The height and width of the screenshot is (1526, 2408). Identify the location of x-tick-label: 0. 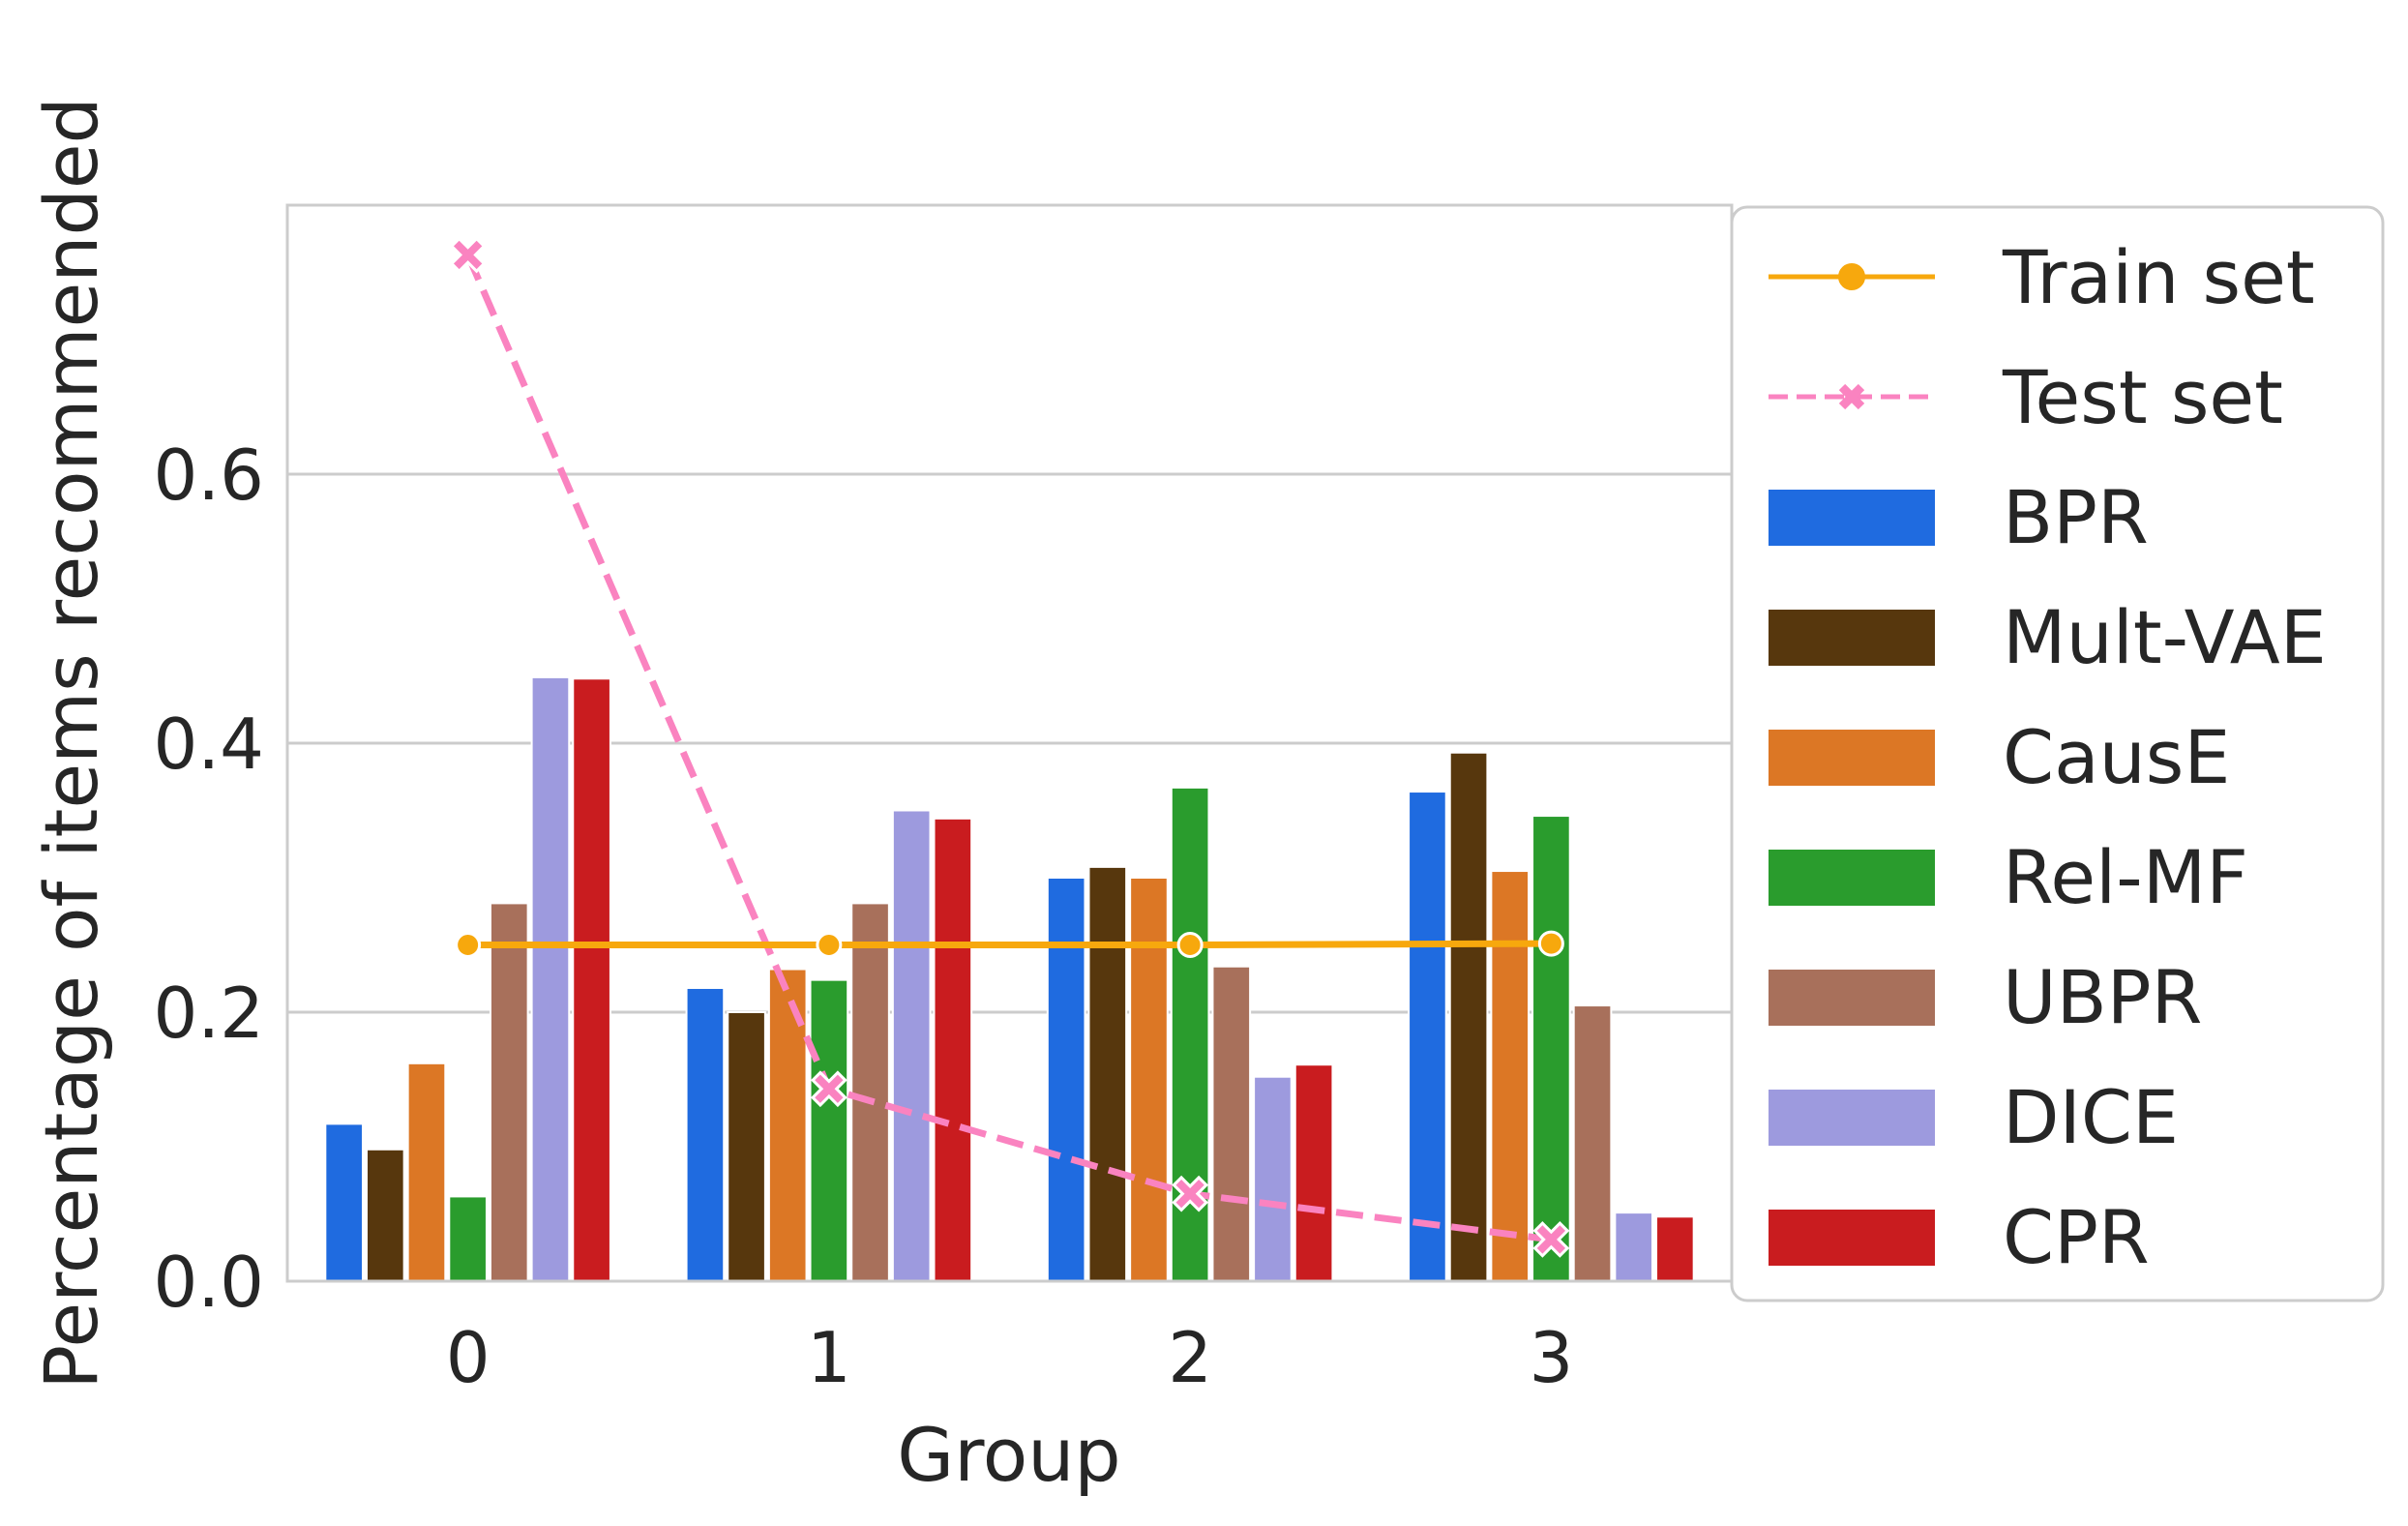
(468, 1357).